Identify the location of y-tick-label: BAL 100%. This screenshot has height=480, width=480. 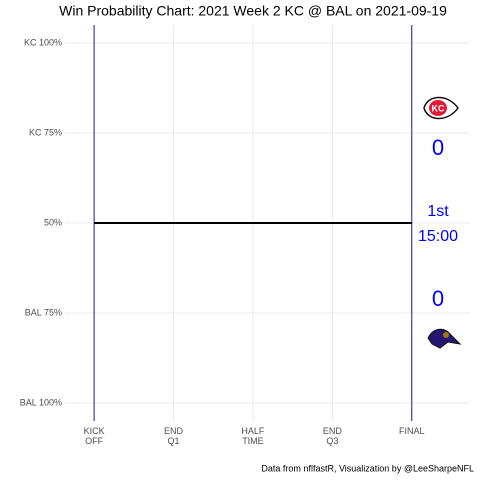
(41, 402).